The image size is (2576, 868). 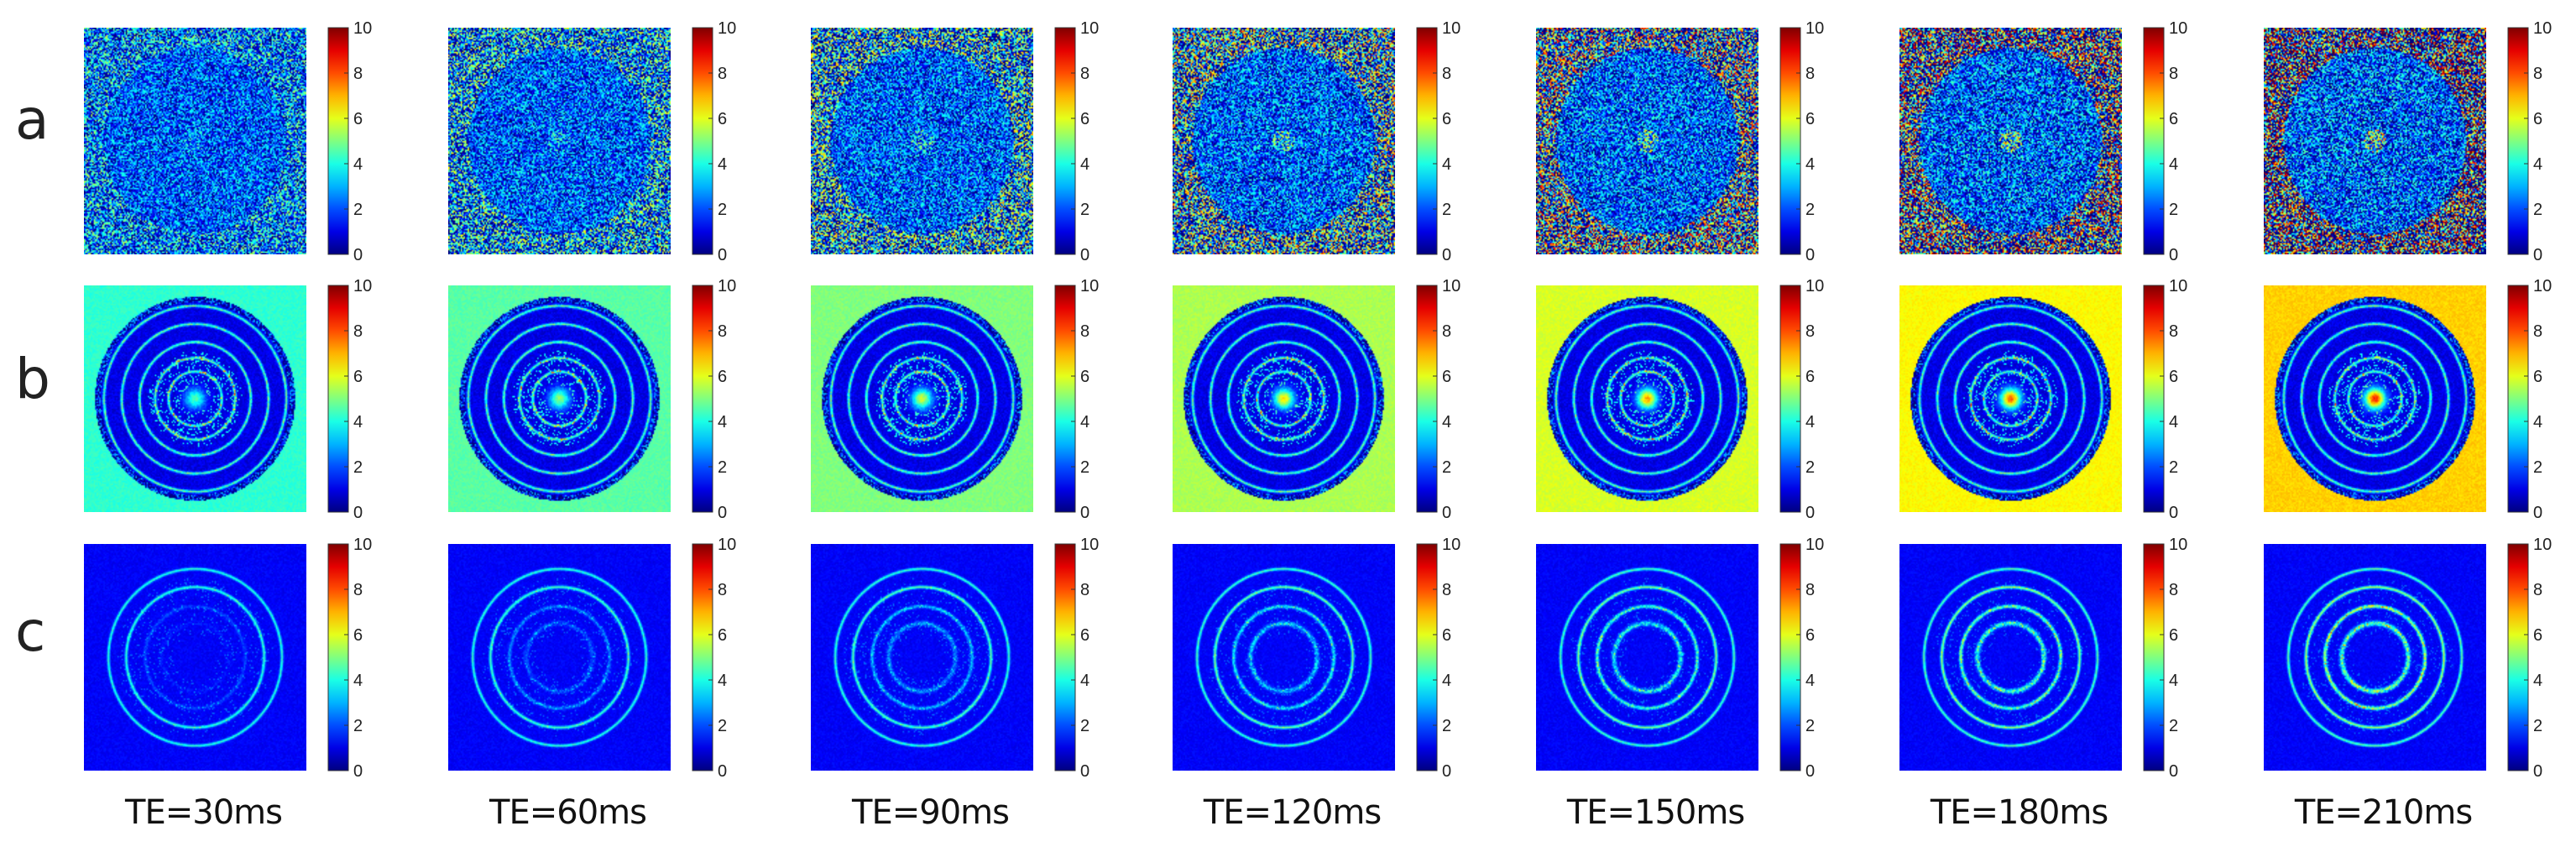 I want to click on colorbar-c-7: 0 2 4 6 8 10, so click(x=2529, y=657).